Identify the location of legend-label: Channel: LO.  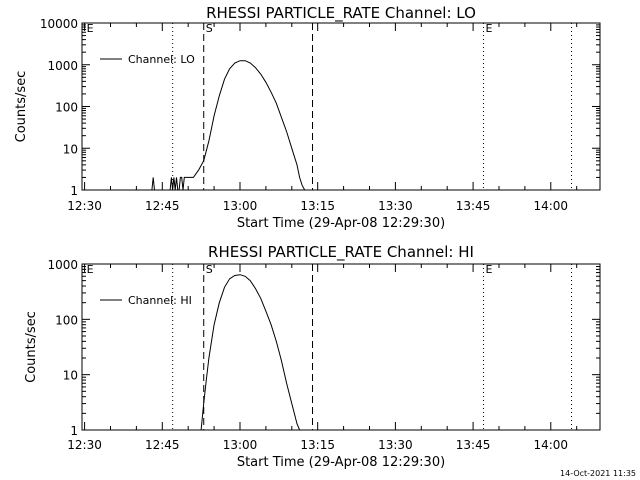
(161, 59).